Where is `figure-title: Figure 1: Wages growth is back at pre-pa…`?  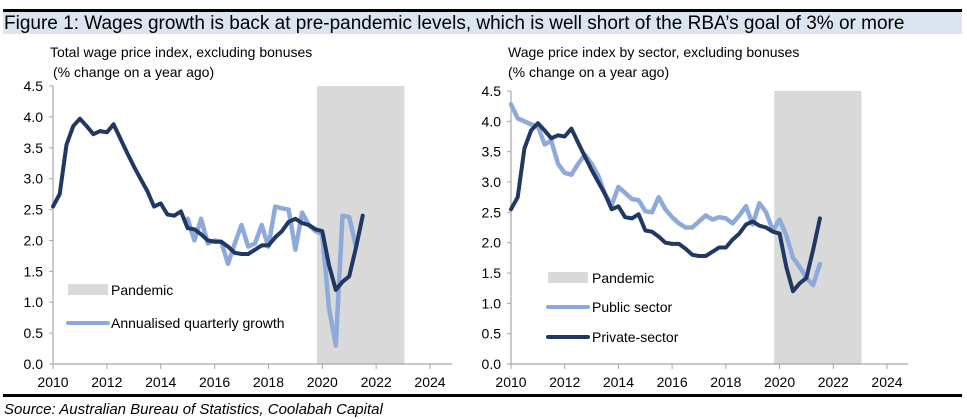 figure-title: Figure 1: Wages growth is back at pre-pa… is located at coordinates (454, 23).